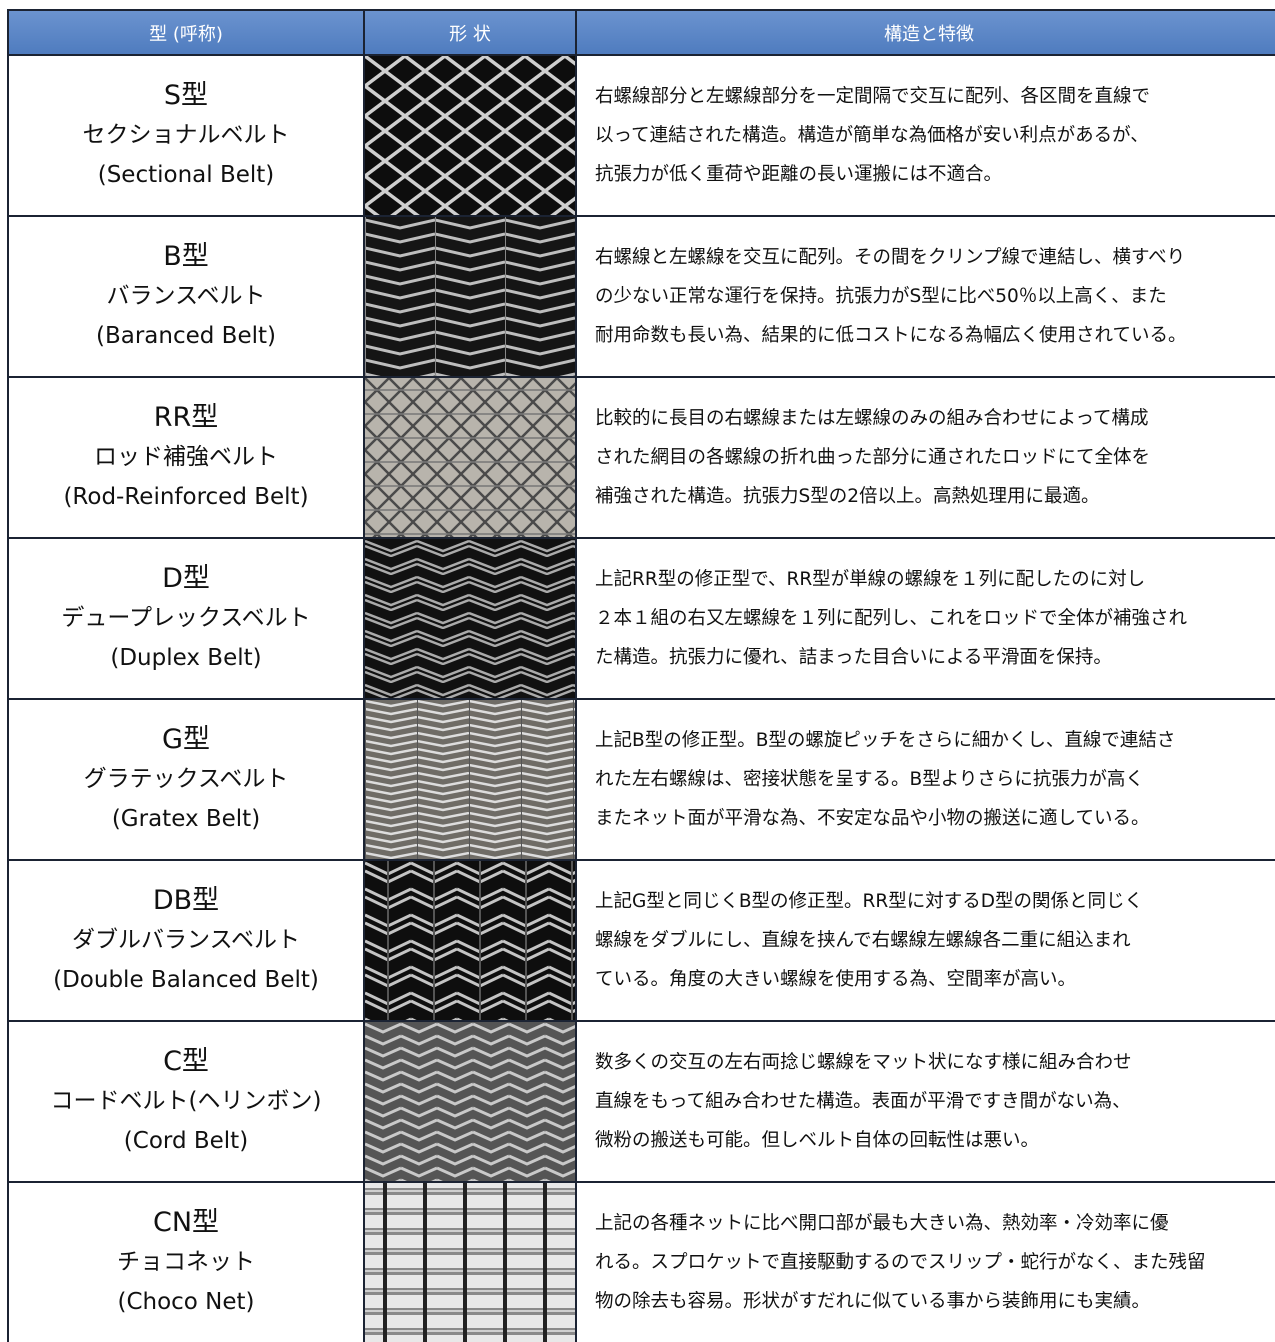 Image resolution: width=1275 pixels, height=1342 pixels. I want to click on description-line: 右螺線部分と左螺線部分を一定間隔で交互に配列、各区間を直線で, so click(873, 96).